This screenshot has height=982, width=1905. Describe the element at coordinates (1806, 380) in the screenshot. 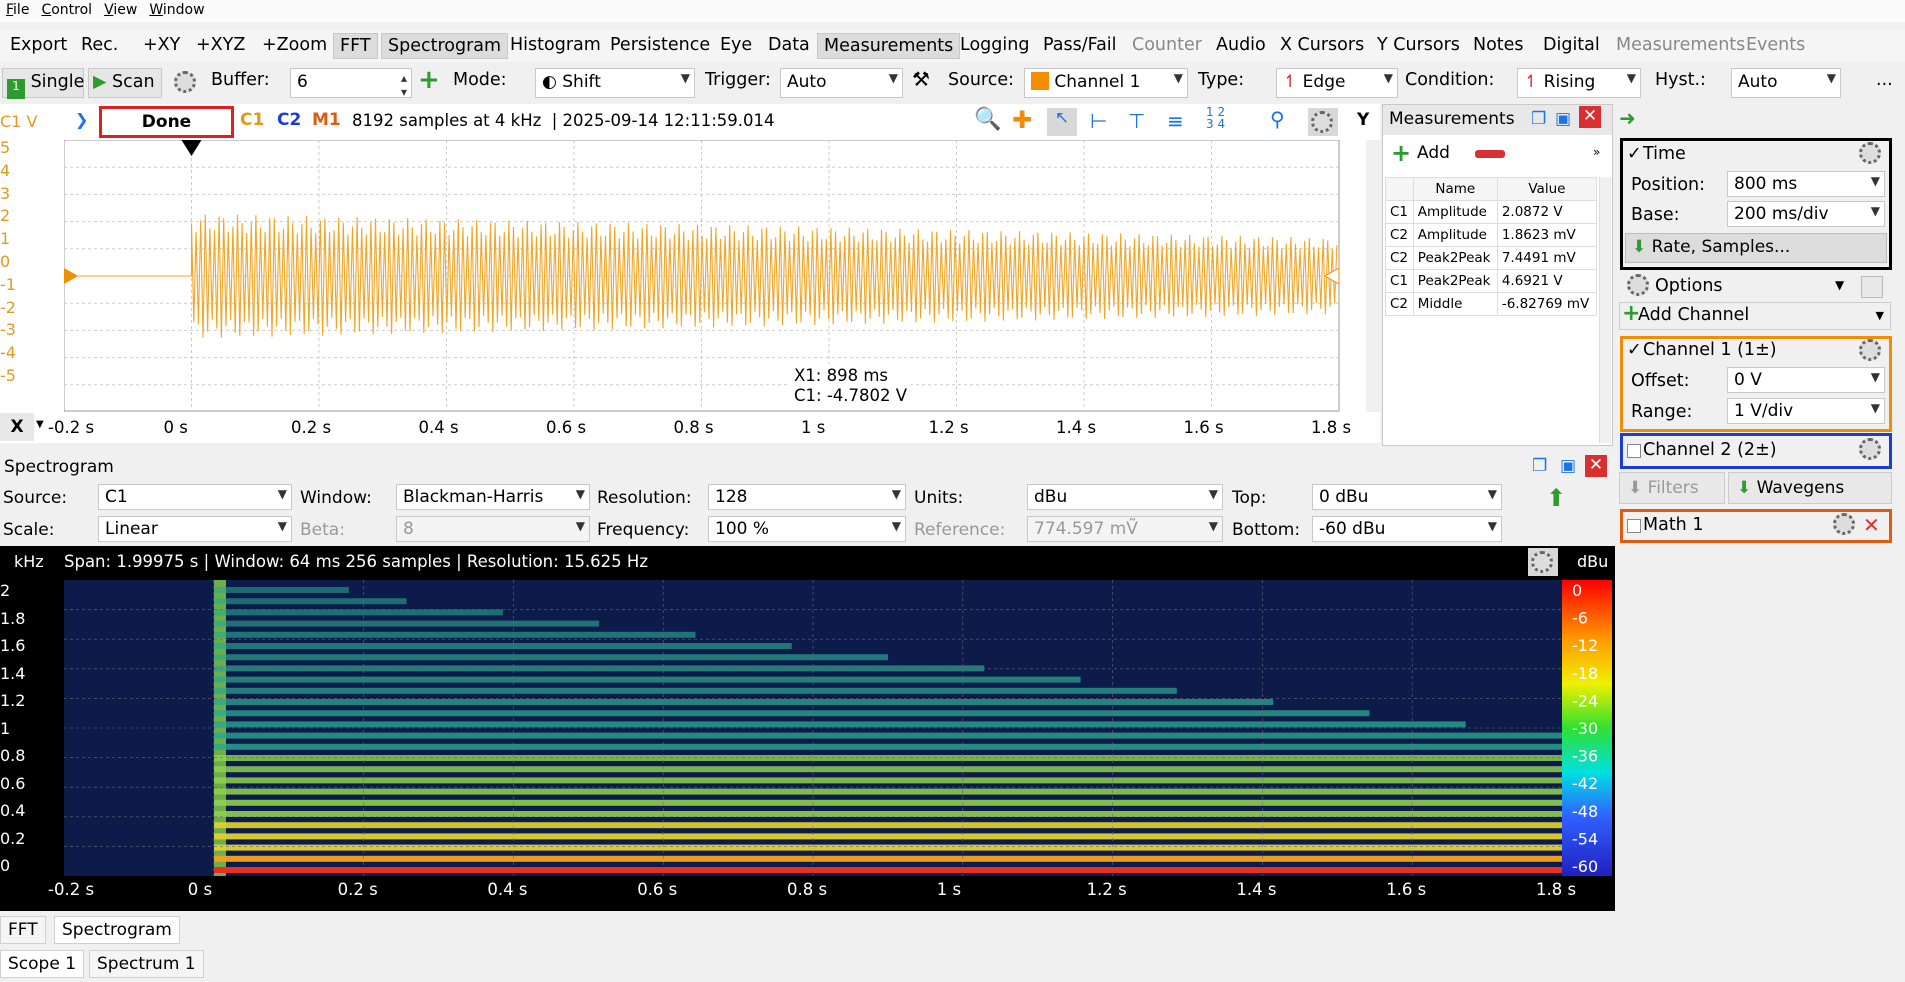

I see `offset-field: 0 V ▼` at that location.